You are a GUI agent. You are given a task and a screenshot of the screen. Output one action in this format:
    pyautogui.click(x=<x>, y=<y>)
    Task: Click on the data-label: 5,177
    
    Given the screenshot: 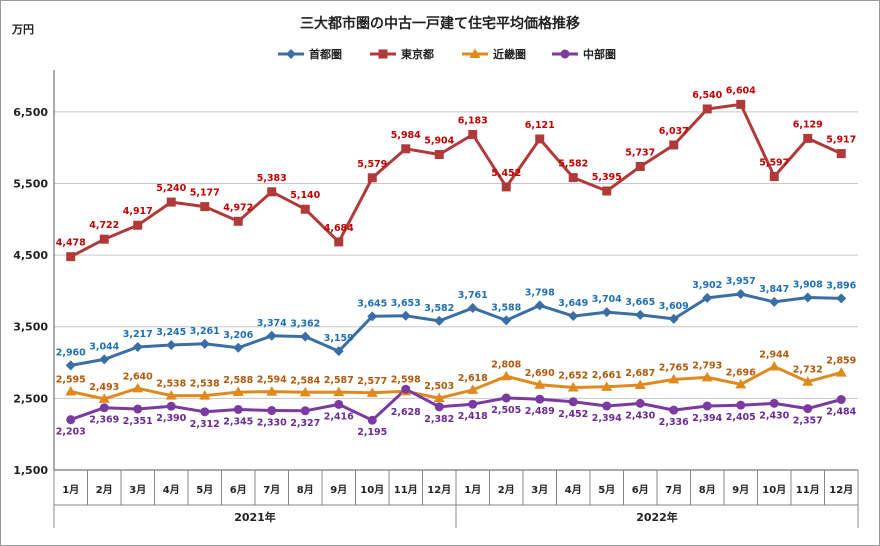 What is the action you would take?
    pyautogui.click(x=205, y=193)
    